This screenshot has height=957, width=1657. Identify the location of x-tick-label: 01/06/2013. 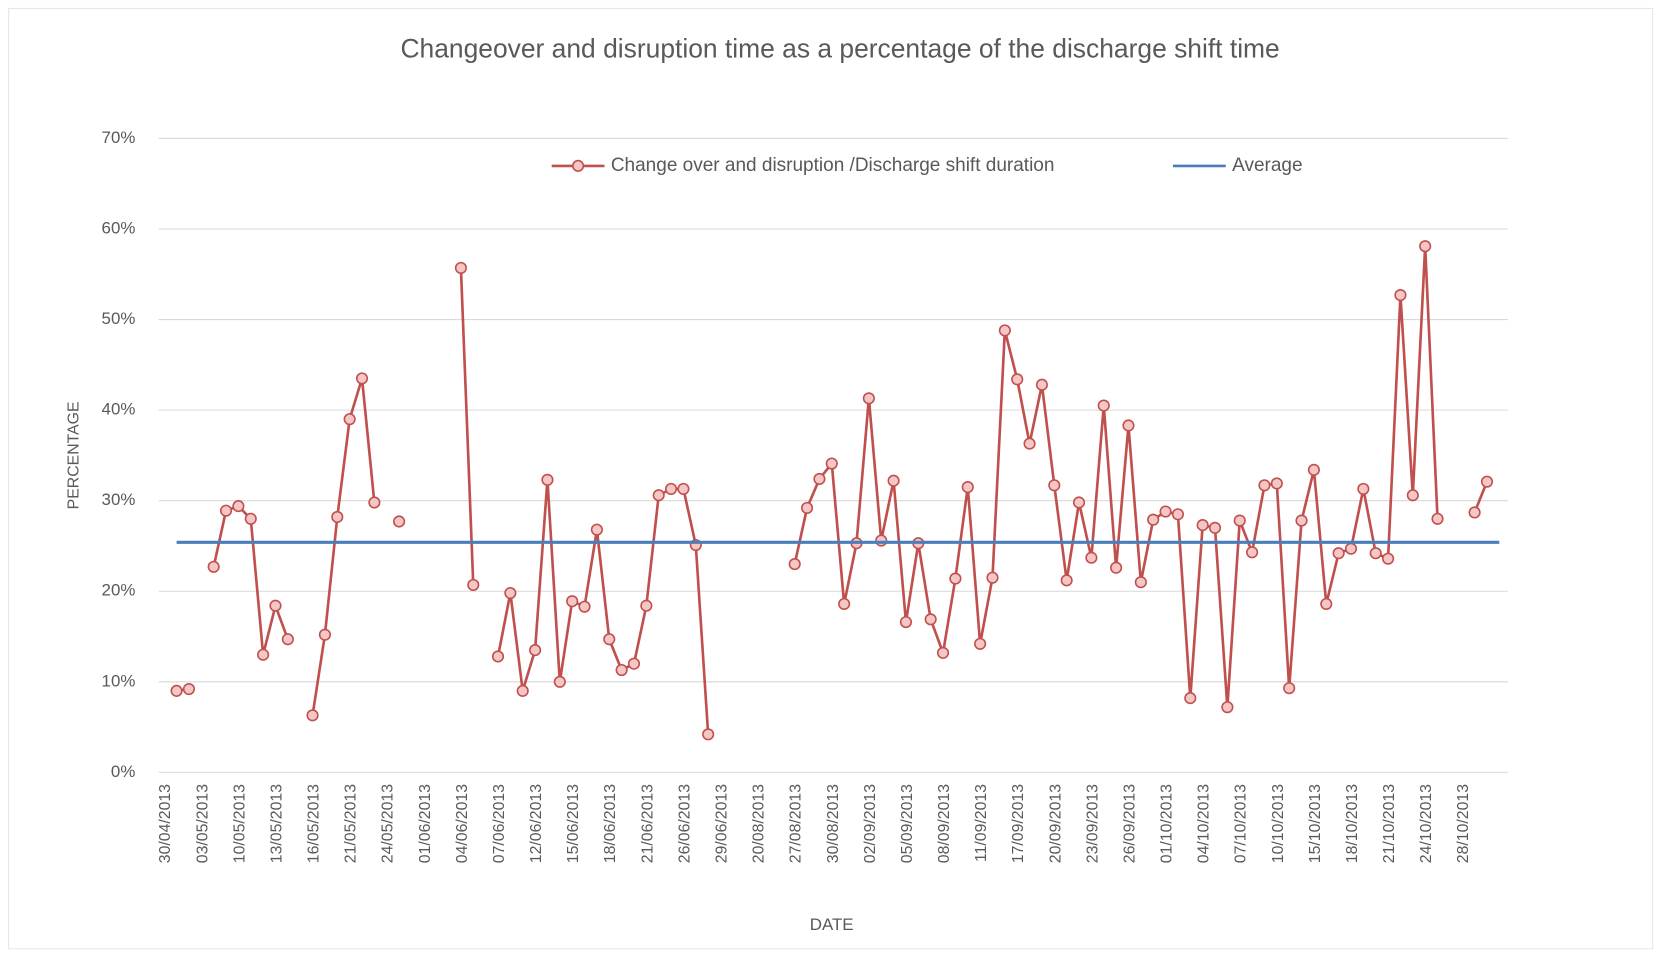
(425, 823).